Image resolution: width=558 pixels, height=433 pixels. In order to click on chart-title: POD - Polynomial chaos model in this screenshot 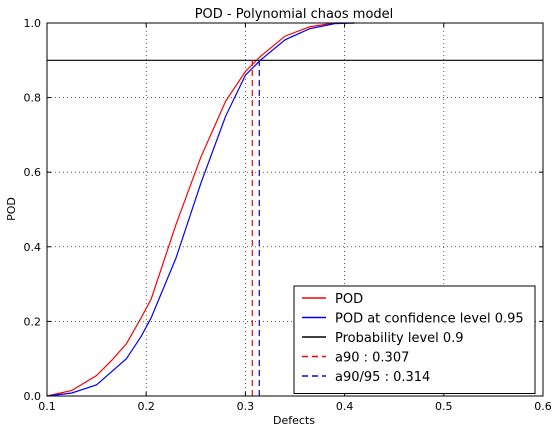, I will do `click(294, 14)`.